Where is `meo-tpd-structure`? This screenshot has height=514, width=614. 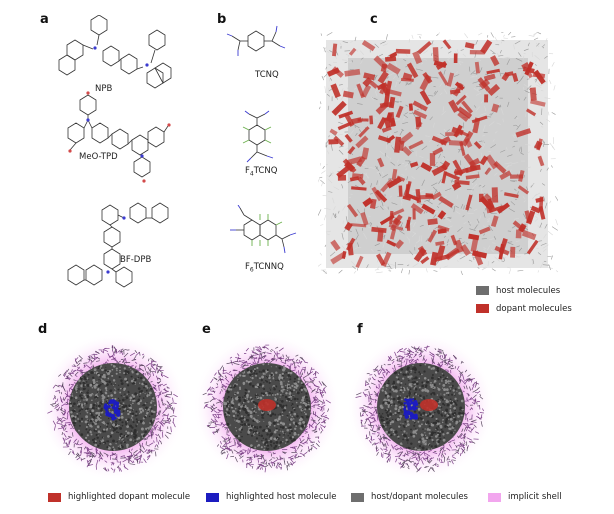
meo-tpd-structure is located at coordinates (119, 137).